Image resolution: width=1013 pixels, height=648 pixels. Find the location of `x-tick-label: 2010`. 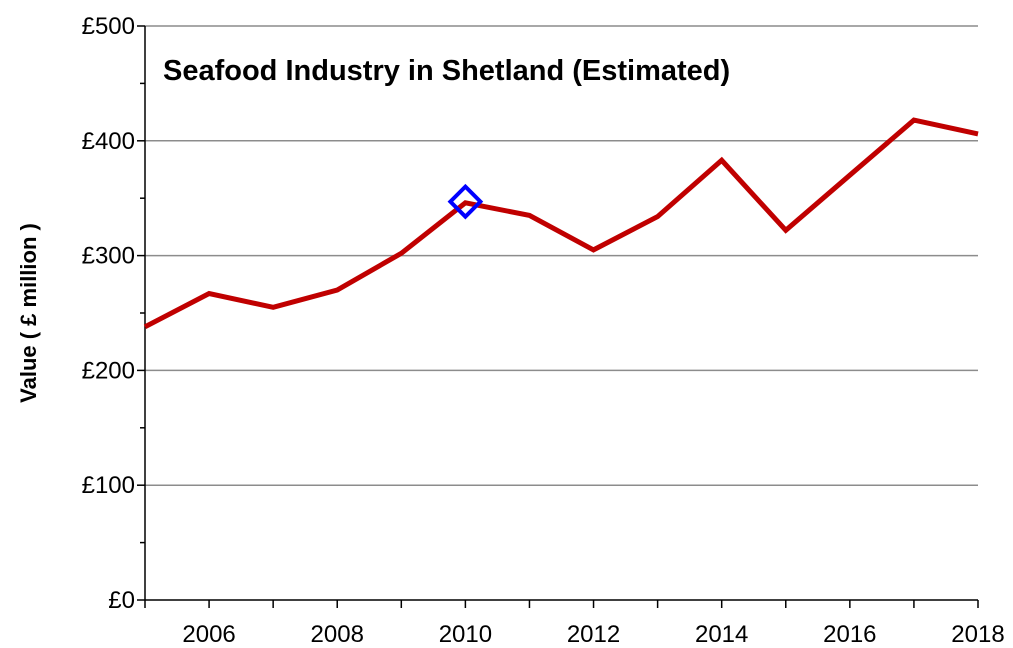

x-tick-label: 2010 is located at coordinates (465, 634).